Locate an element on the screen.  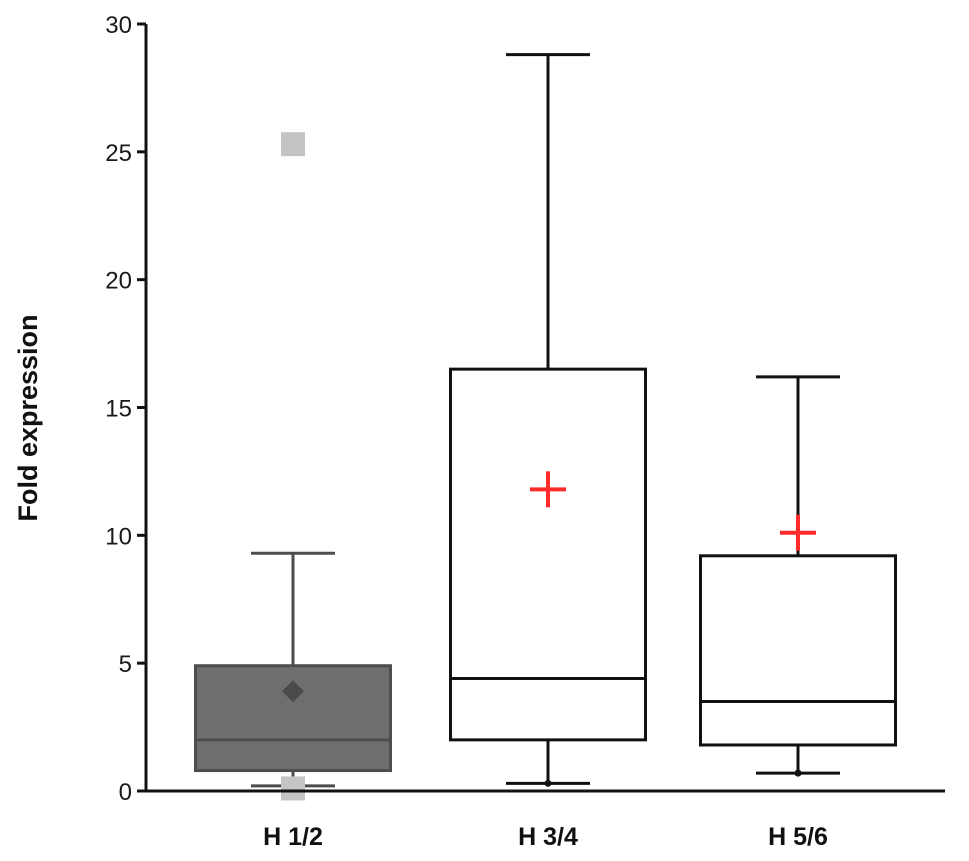
x-category-label: H 1/2 is located at coordinates (293, 837).